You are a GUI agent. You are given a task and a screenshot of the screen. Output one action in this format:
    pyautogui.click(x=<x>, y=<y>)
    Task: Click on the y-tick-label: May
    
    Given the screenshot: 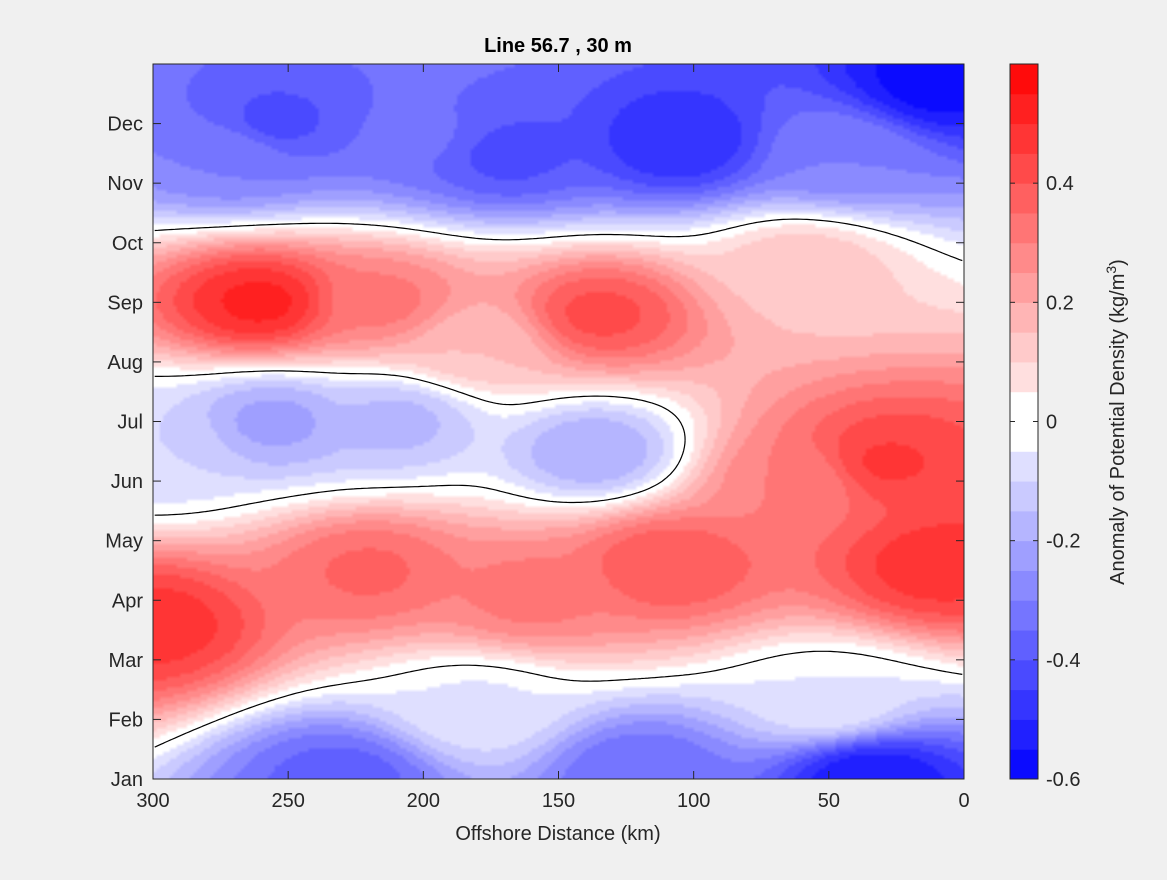 What is the action you would take?
    pyautogui.click(x=124, y=542)
    